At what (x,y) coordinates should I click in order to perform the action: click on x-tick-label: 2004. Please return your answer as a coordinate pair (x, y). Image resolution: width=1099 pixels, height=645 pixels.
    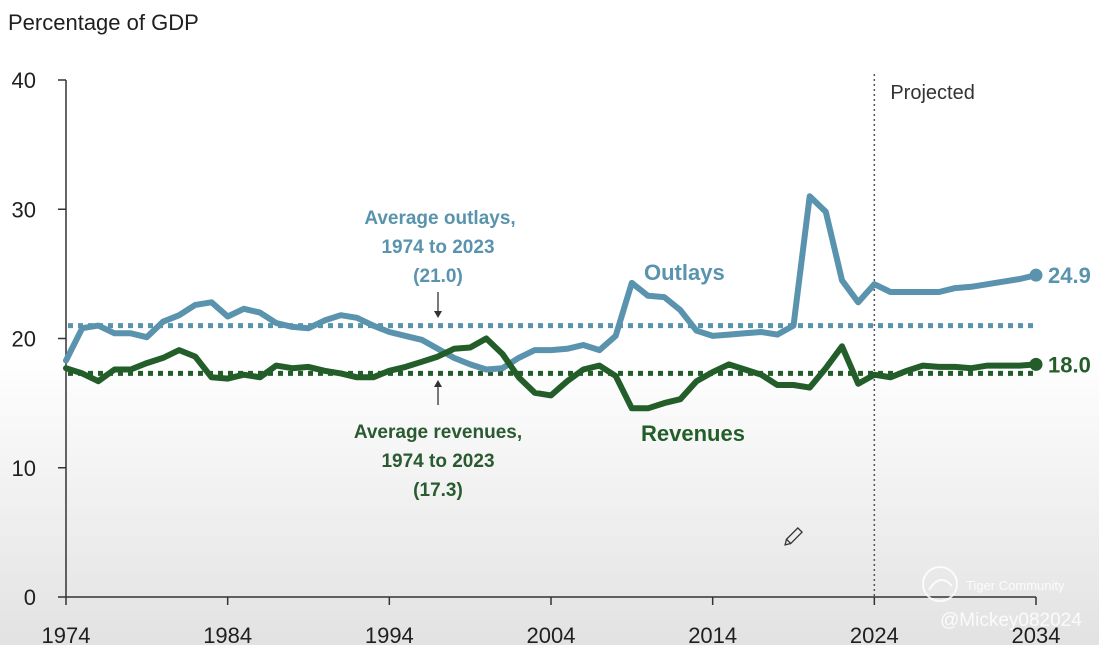
    Looking at the image, I should click on (551, 634).